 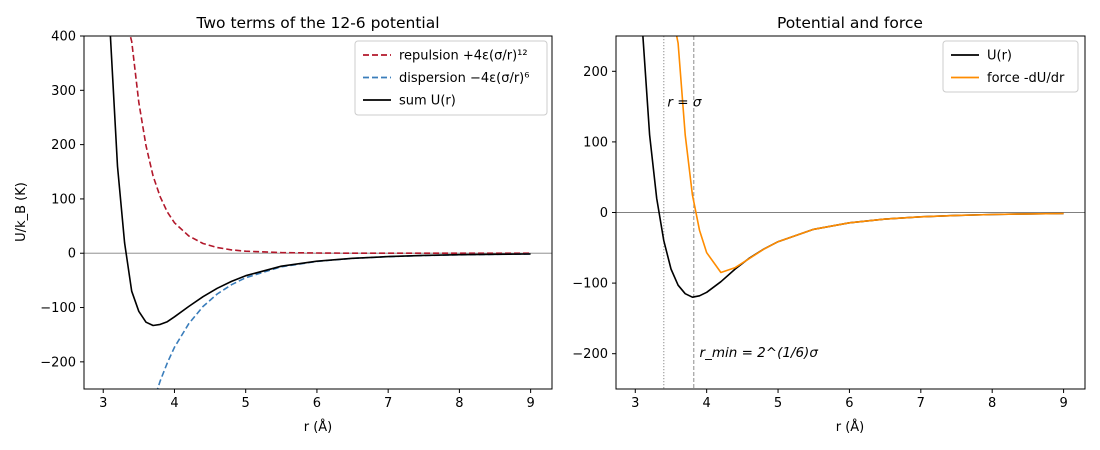 What do you see at coordinates (58, 362) in the screenshot?
I see `left-y-tick-label--200: −200` at bounding box center [58, 362].